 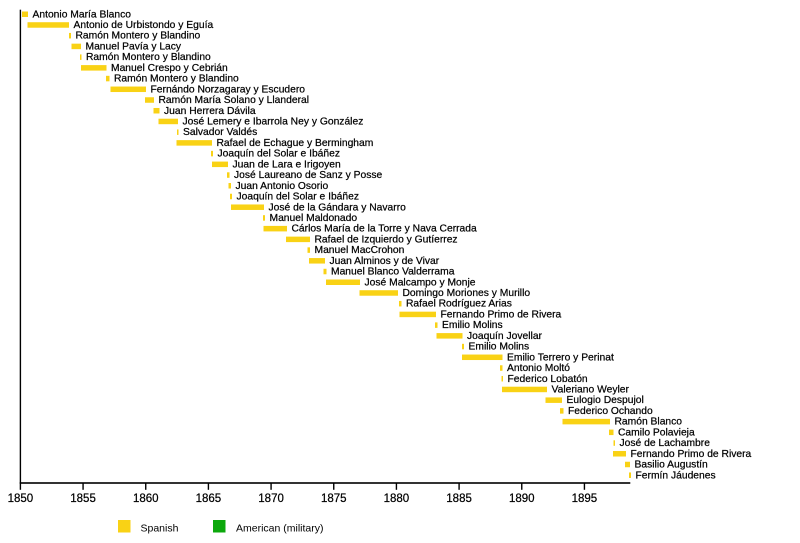 What do you see at coordinates (144, 25) in the screenshot?
I see `svg-text: Antonio de Urbistondo y Eguía` at bounding box center [144, 25].